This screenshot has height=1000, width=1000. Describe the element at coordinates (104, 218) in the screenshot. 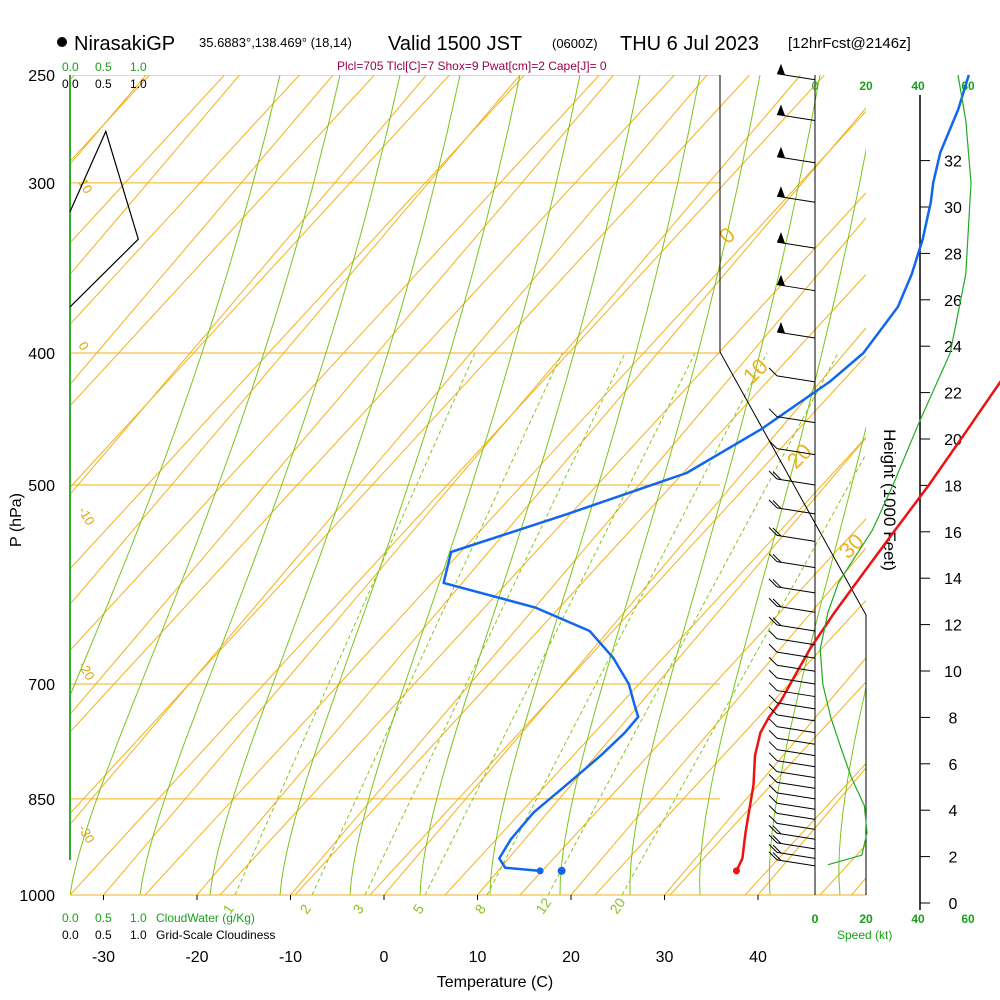

I see `cloudiness-profile-line` at that location.